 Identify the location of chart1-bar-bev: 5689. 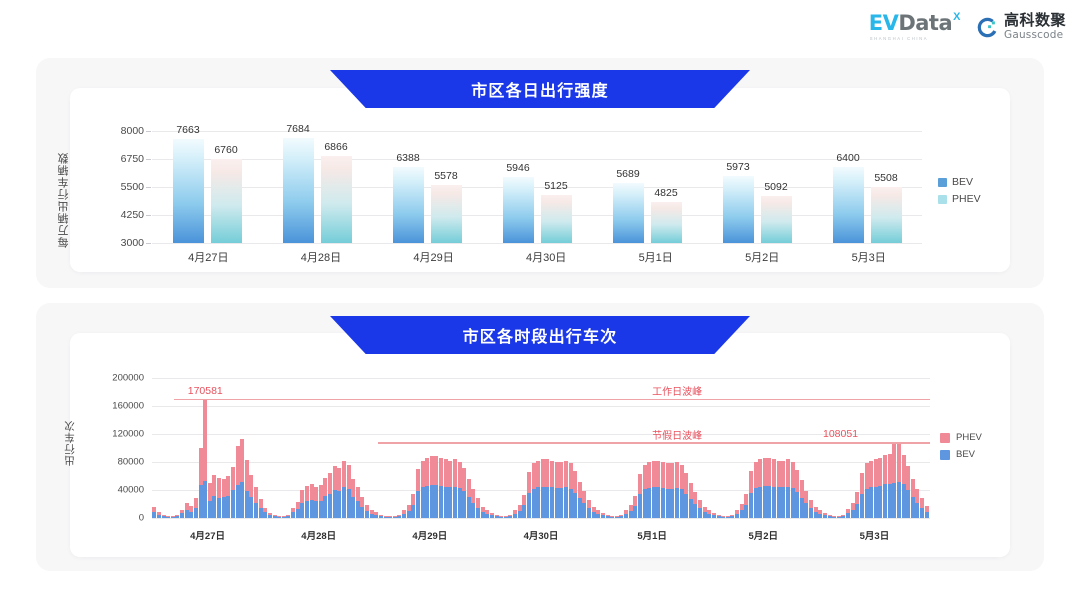
(628, 205).